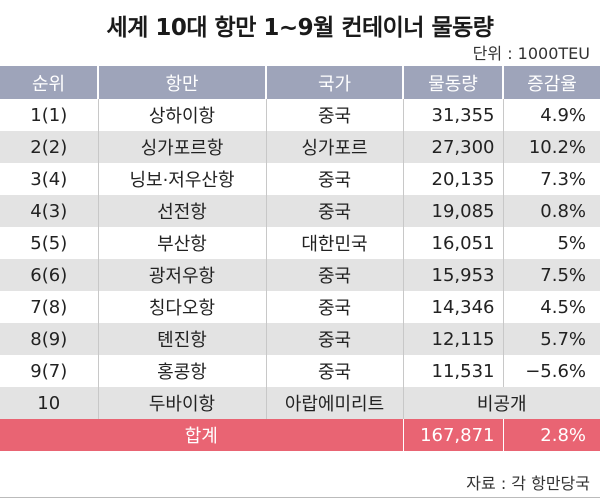 The width and height of the screenshot is (600, 501). I want to click on table-row: 5(5) 부산항 대한민국 16,051 5%, so click(300, 243).